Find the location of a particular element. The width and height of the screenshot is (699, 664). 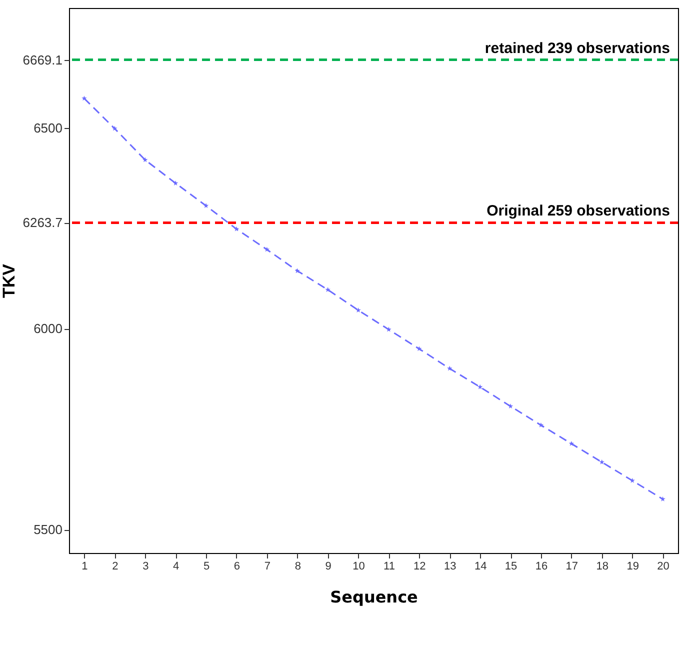

x-tick-label: 8 is located at coordinates (297, 566).